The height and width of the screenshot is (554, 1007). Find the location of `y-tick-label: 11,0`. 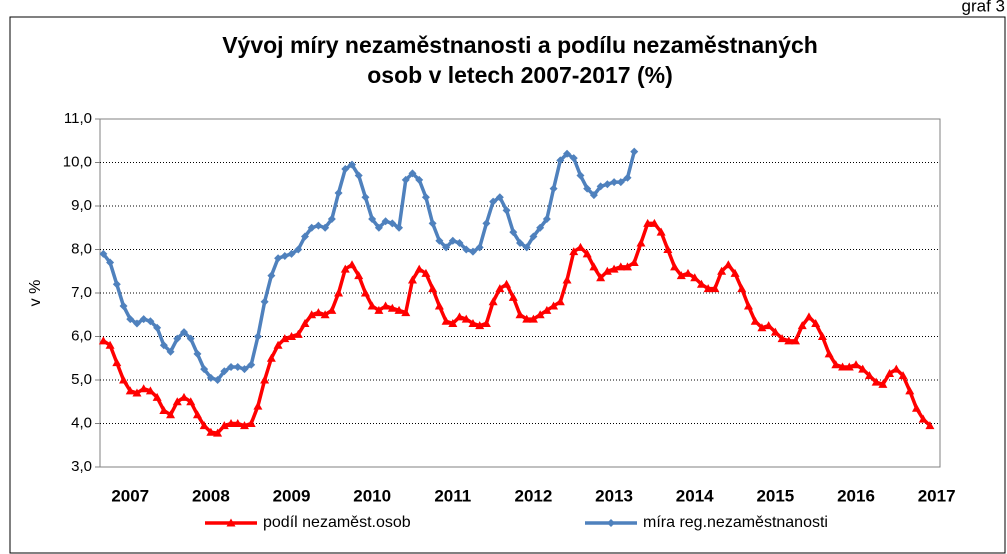

y-tick-label: 11,0 is located at coordinates (78, 118).